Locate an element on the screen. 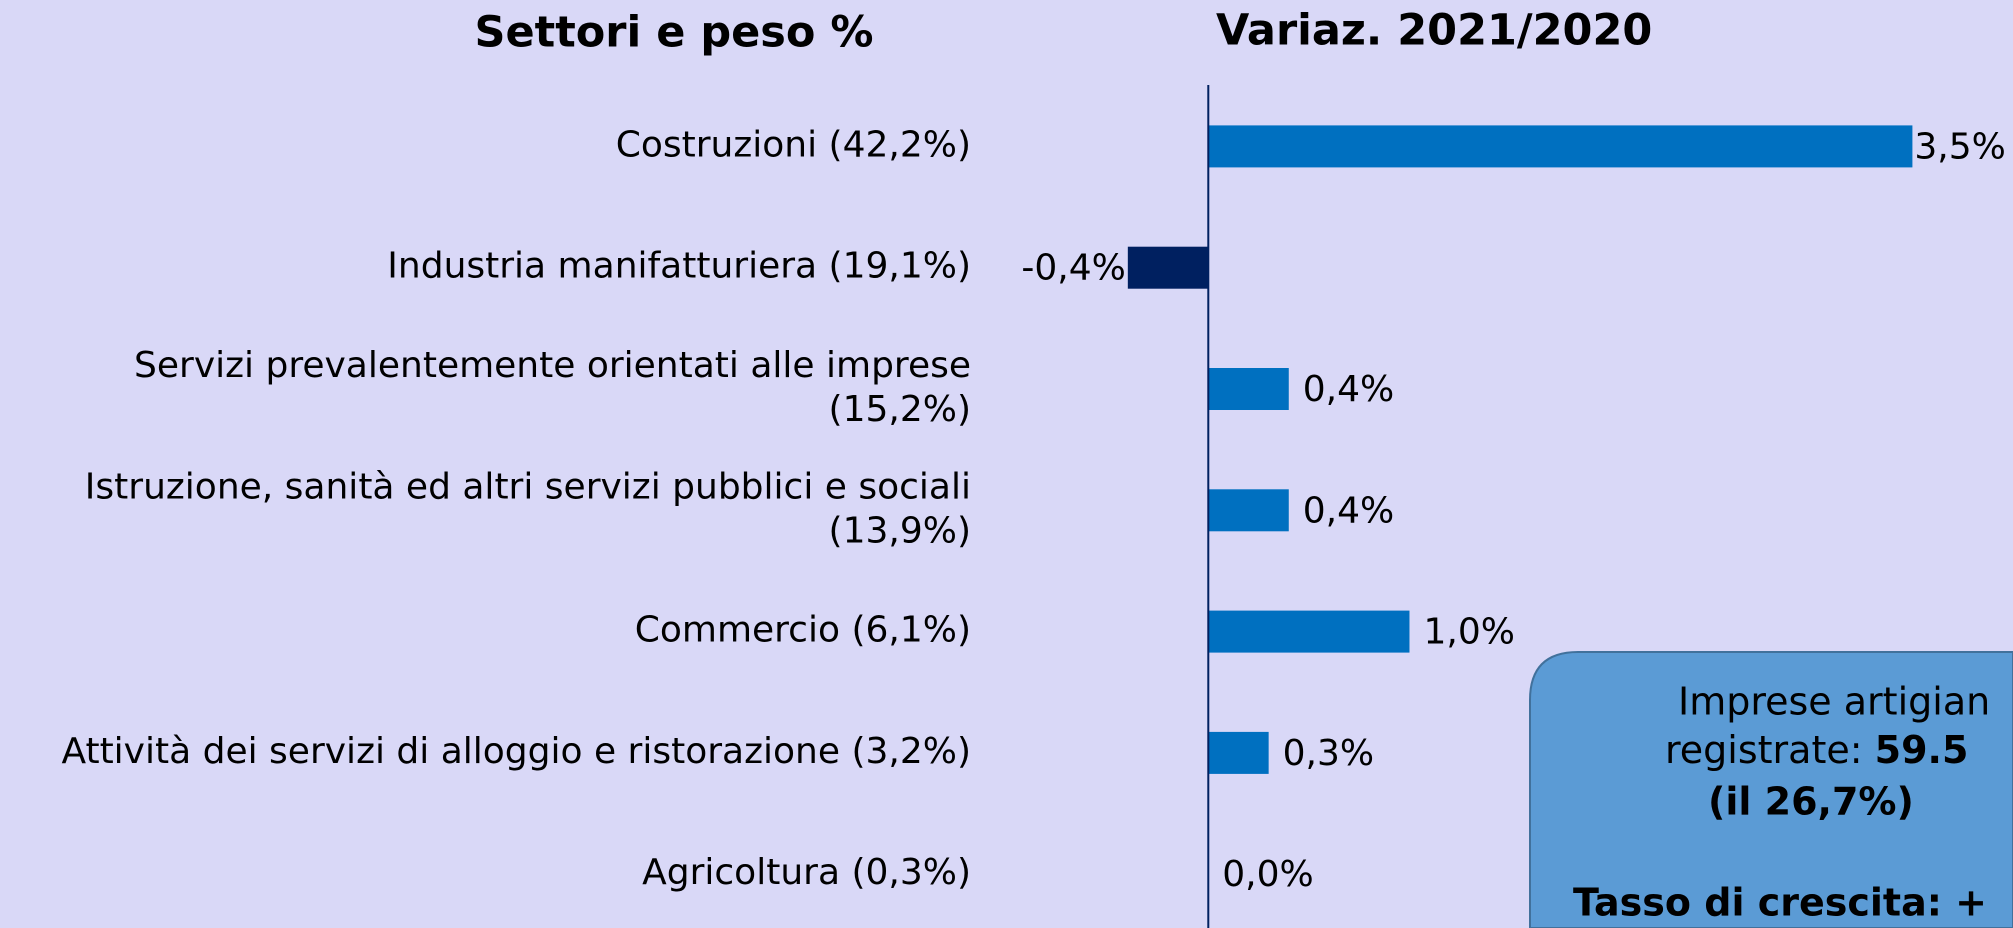 This screenshot has height=928, width=2013. value-label: 0,3% is located at coordinates (1328, 753).